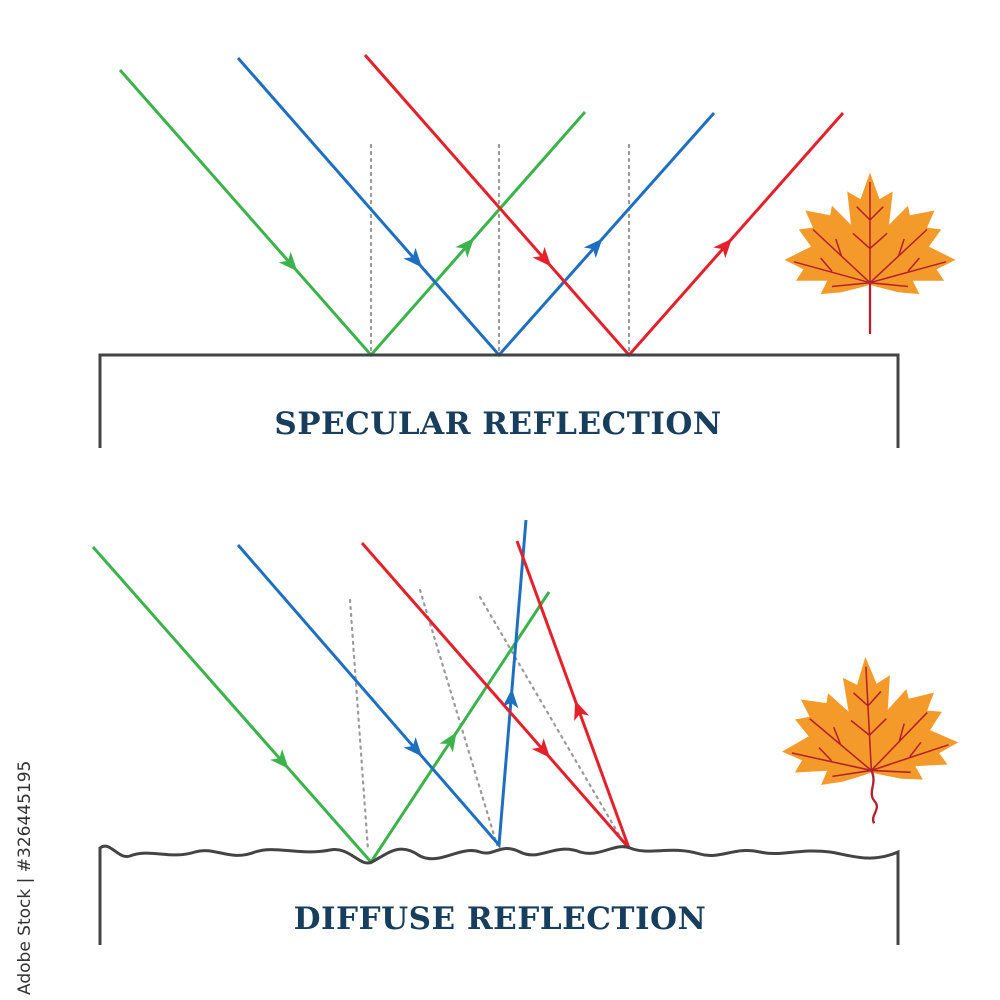 Image resolution: width=1000 pixels, height=1000 pixels. I want to click on diffuse-title: DIFFUSE REFLECTION, so click(500, 919).